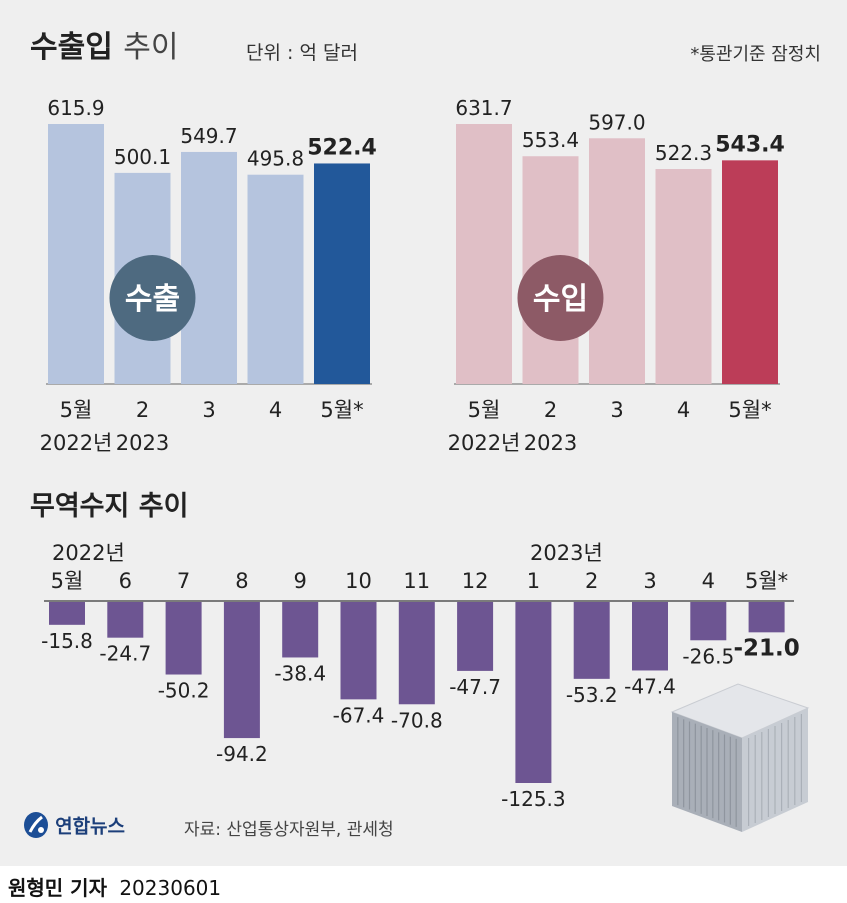 This screenshot has width=847, height=903. Describe the element at coordinates (242, 754) in the screenshot. I see `balance-value-label: -94.2` at that location.